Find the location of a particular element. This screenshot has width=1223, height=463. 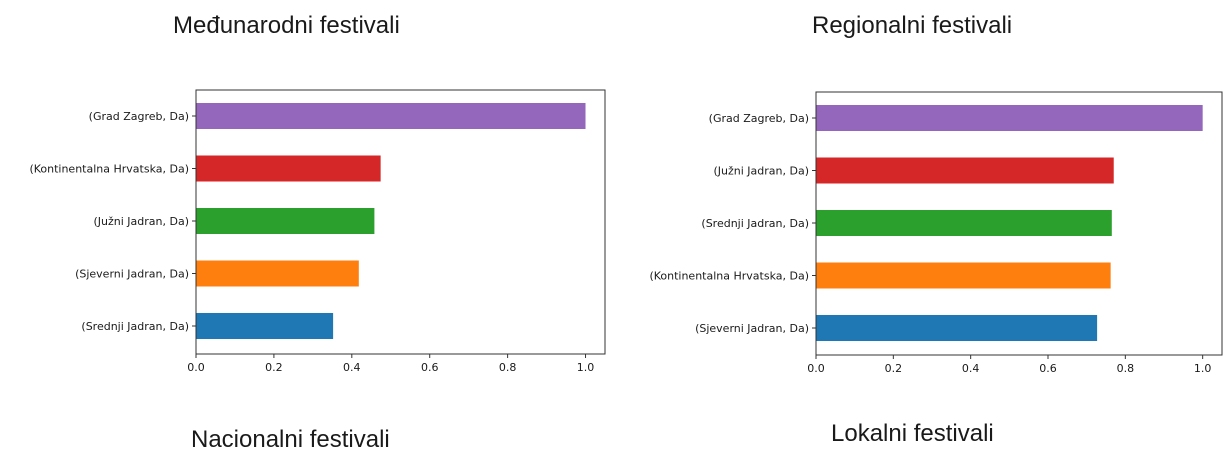

chart-title-nacionalni: Nacionalni festivali is located at coordinates (290, 439).